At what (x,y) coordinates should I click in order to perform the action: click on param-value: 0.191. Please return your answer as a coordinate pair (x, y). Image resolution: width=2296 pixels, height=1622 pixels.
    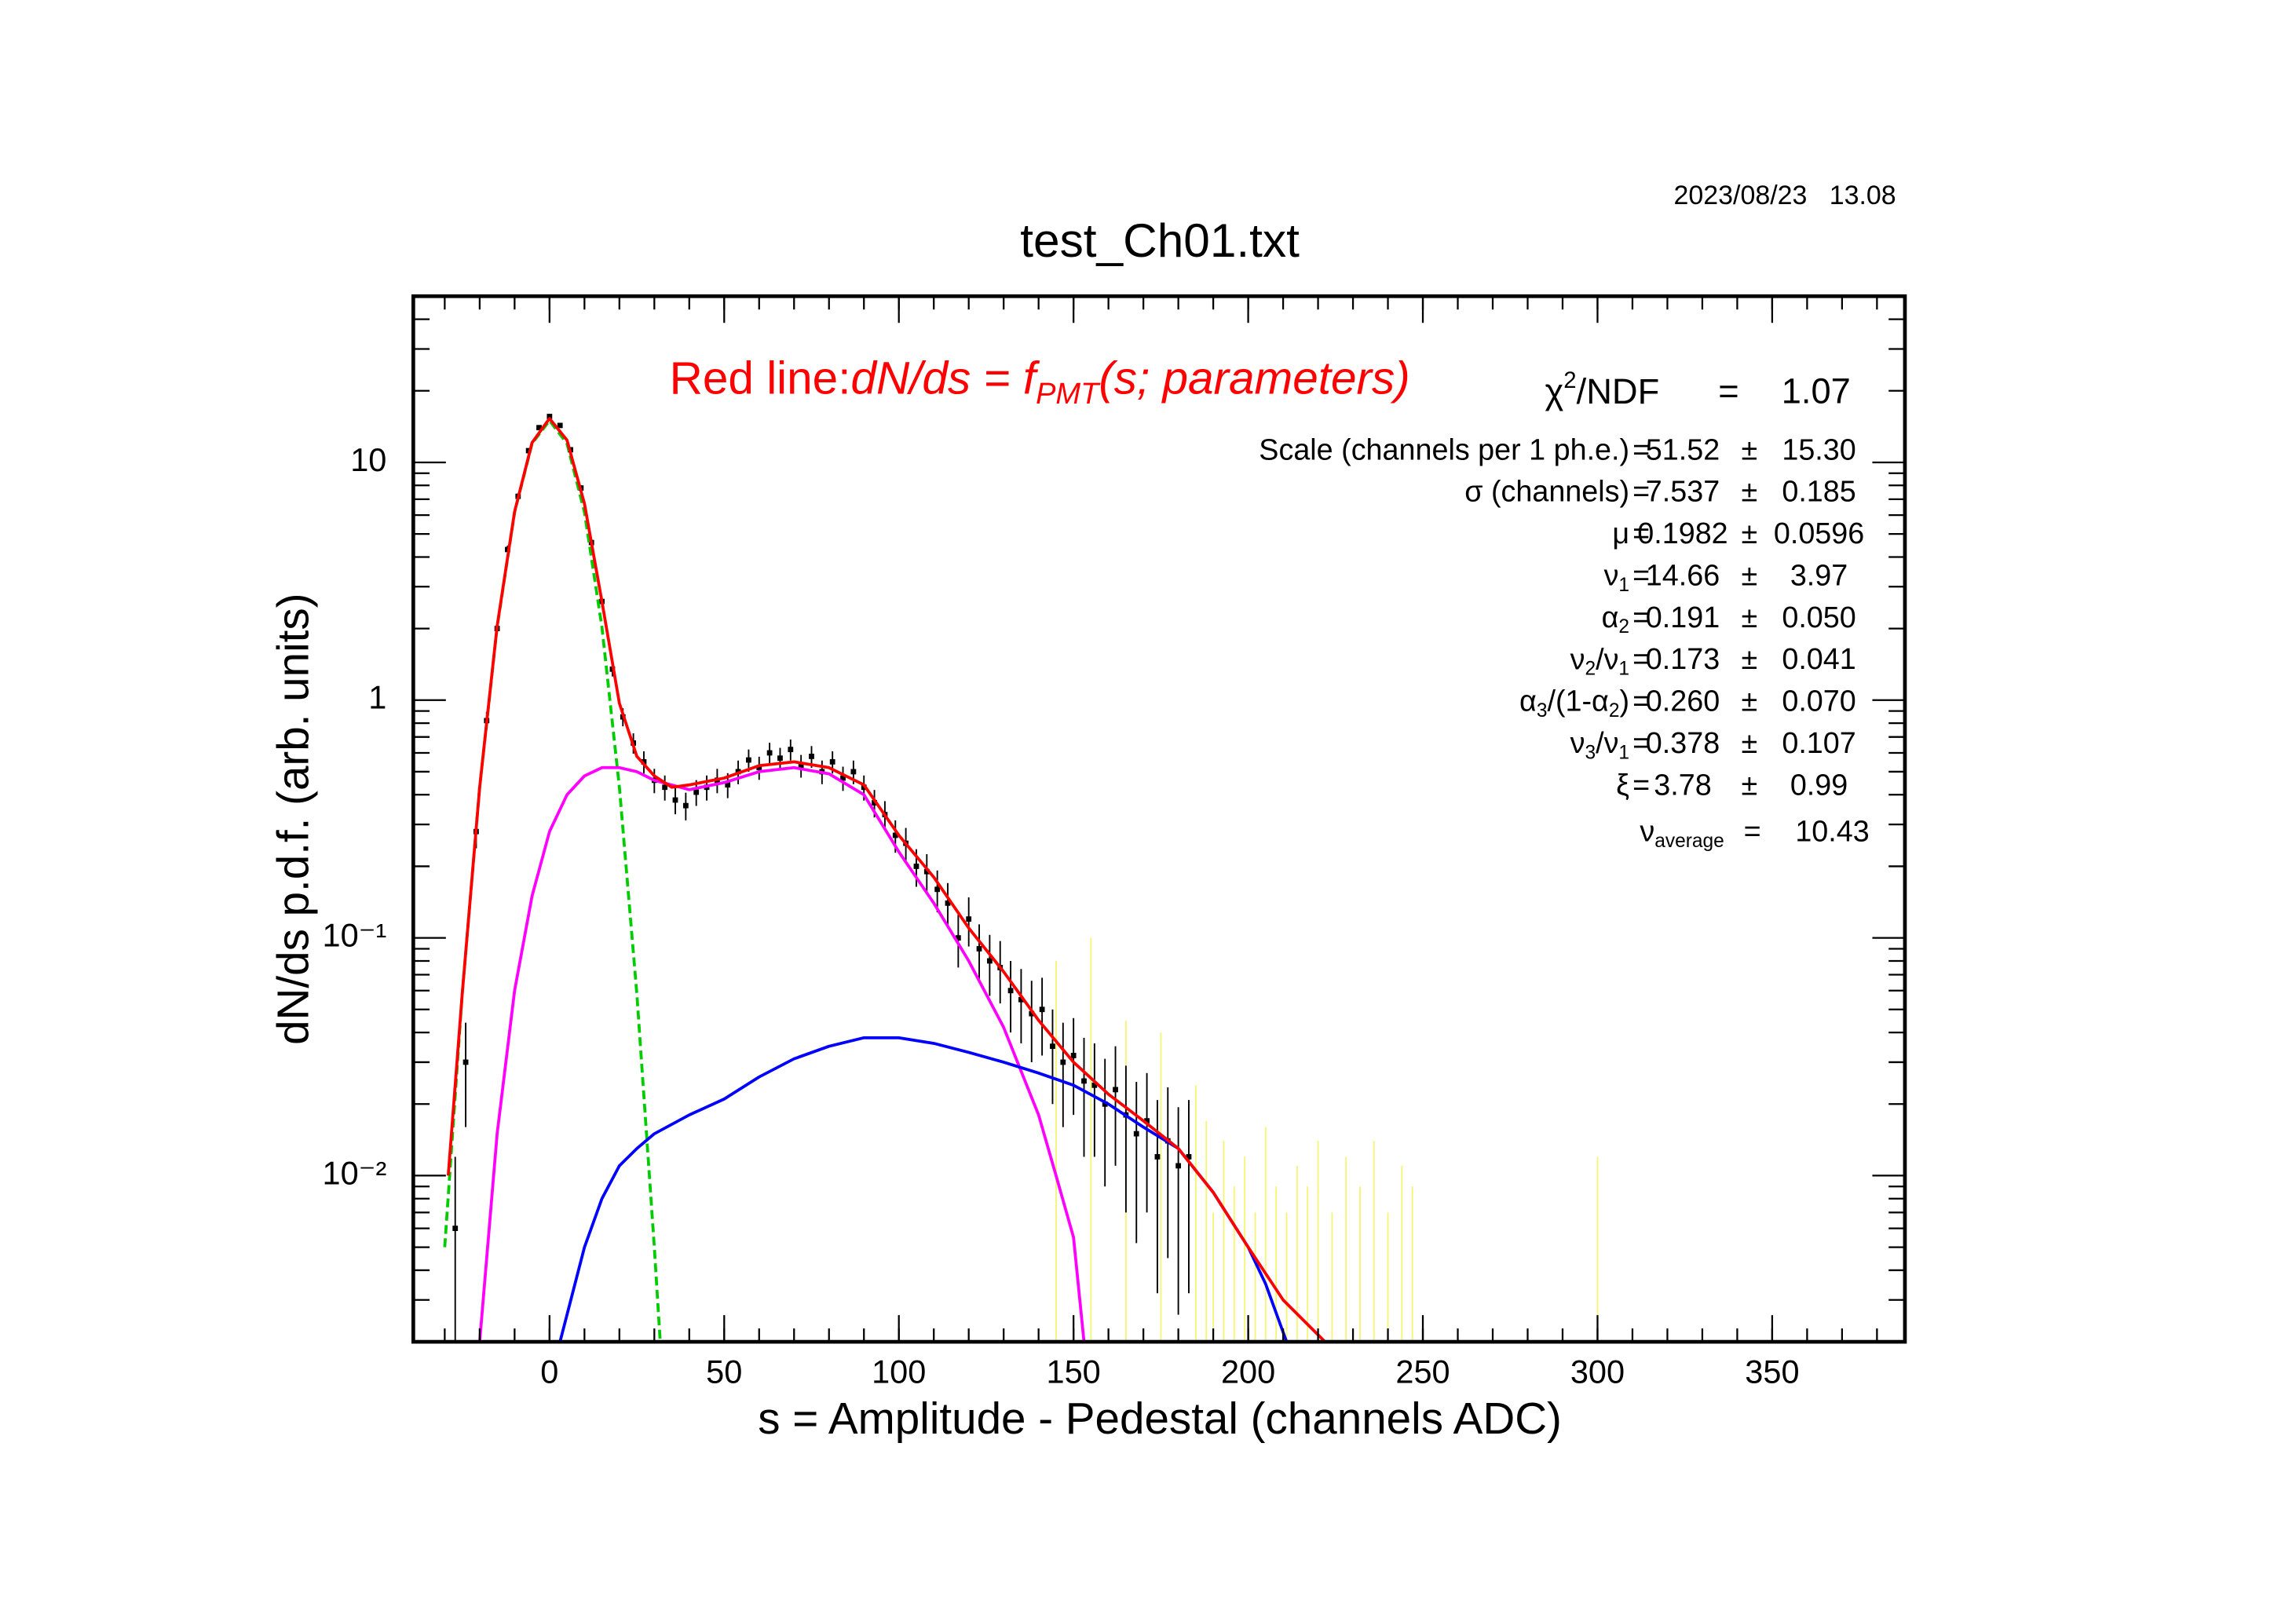
    Looking at the image, I should click on (1683, 617).